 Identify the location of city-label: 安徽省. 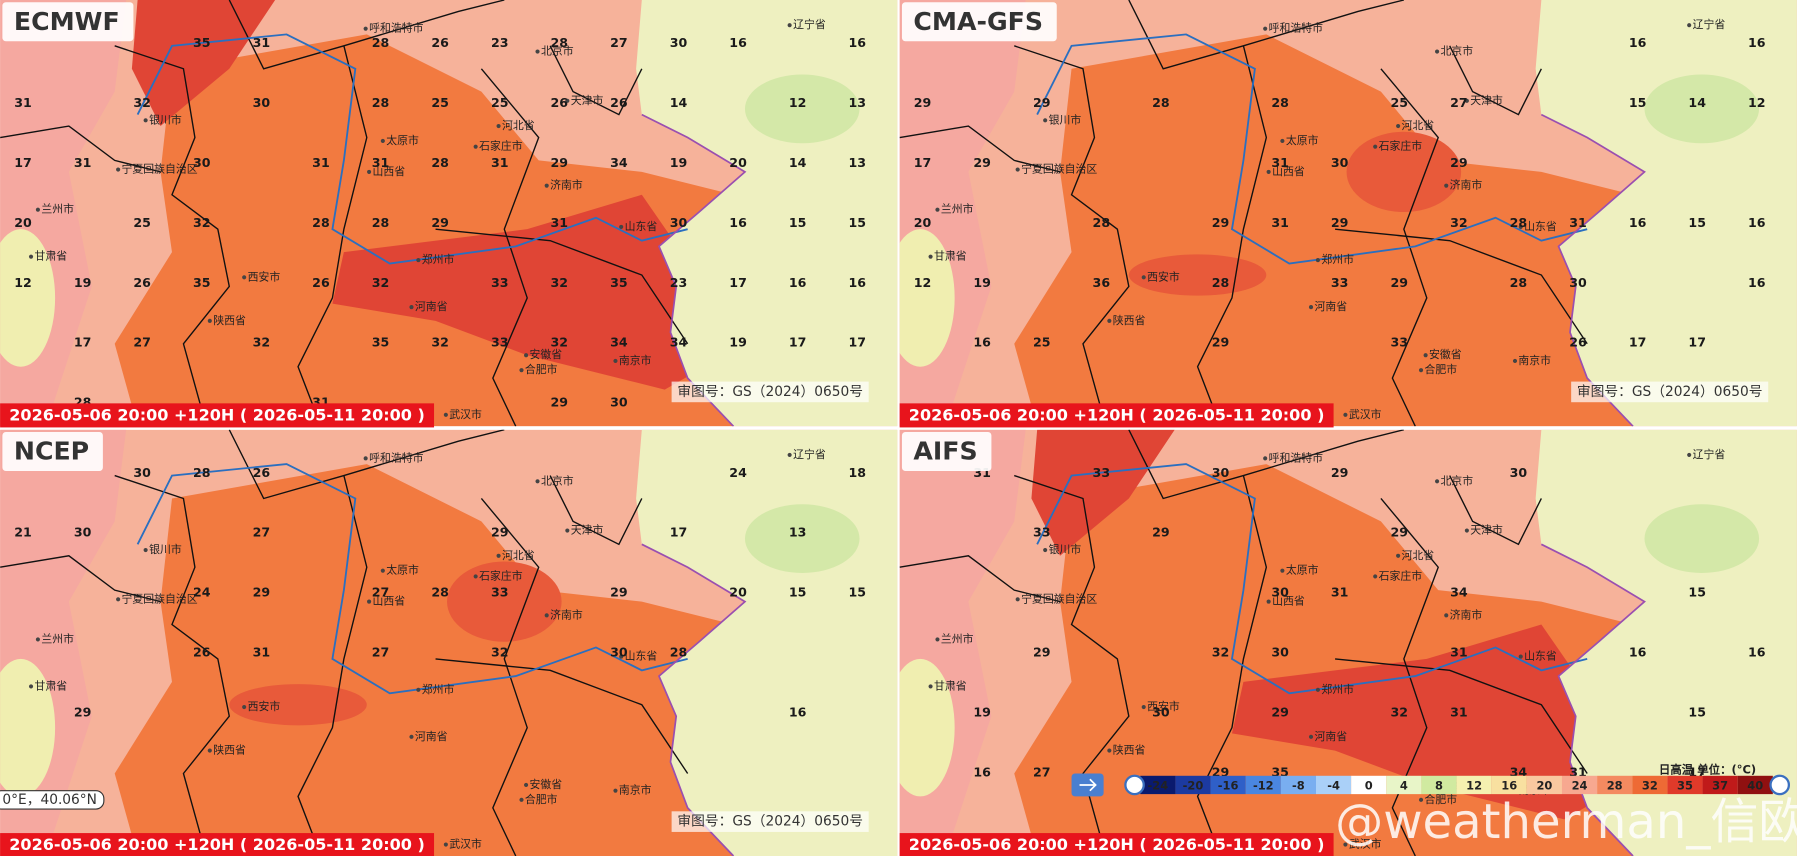
(546, 354).